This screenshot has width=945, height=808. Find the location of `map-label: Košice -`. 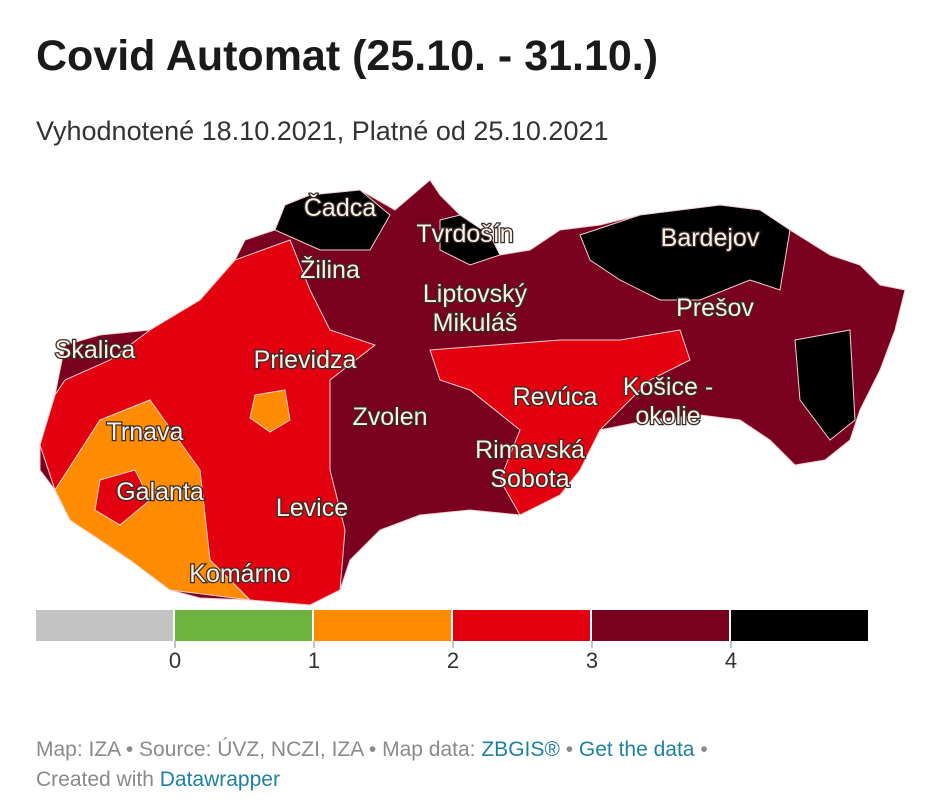

map-label: Košice - is located at coordinates (668, 387).